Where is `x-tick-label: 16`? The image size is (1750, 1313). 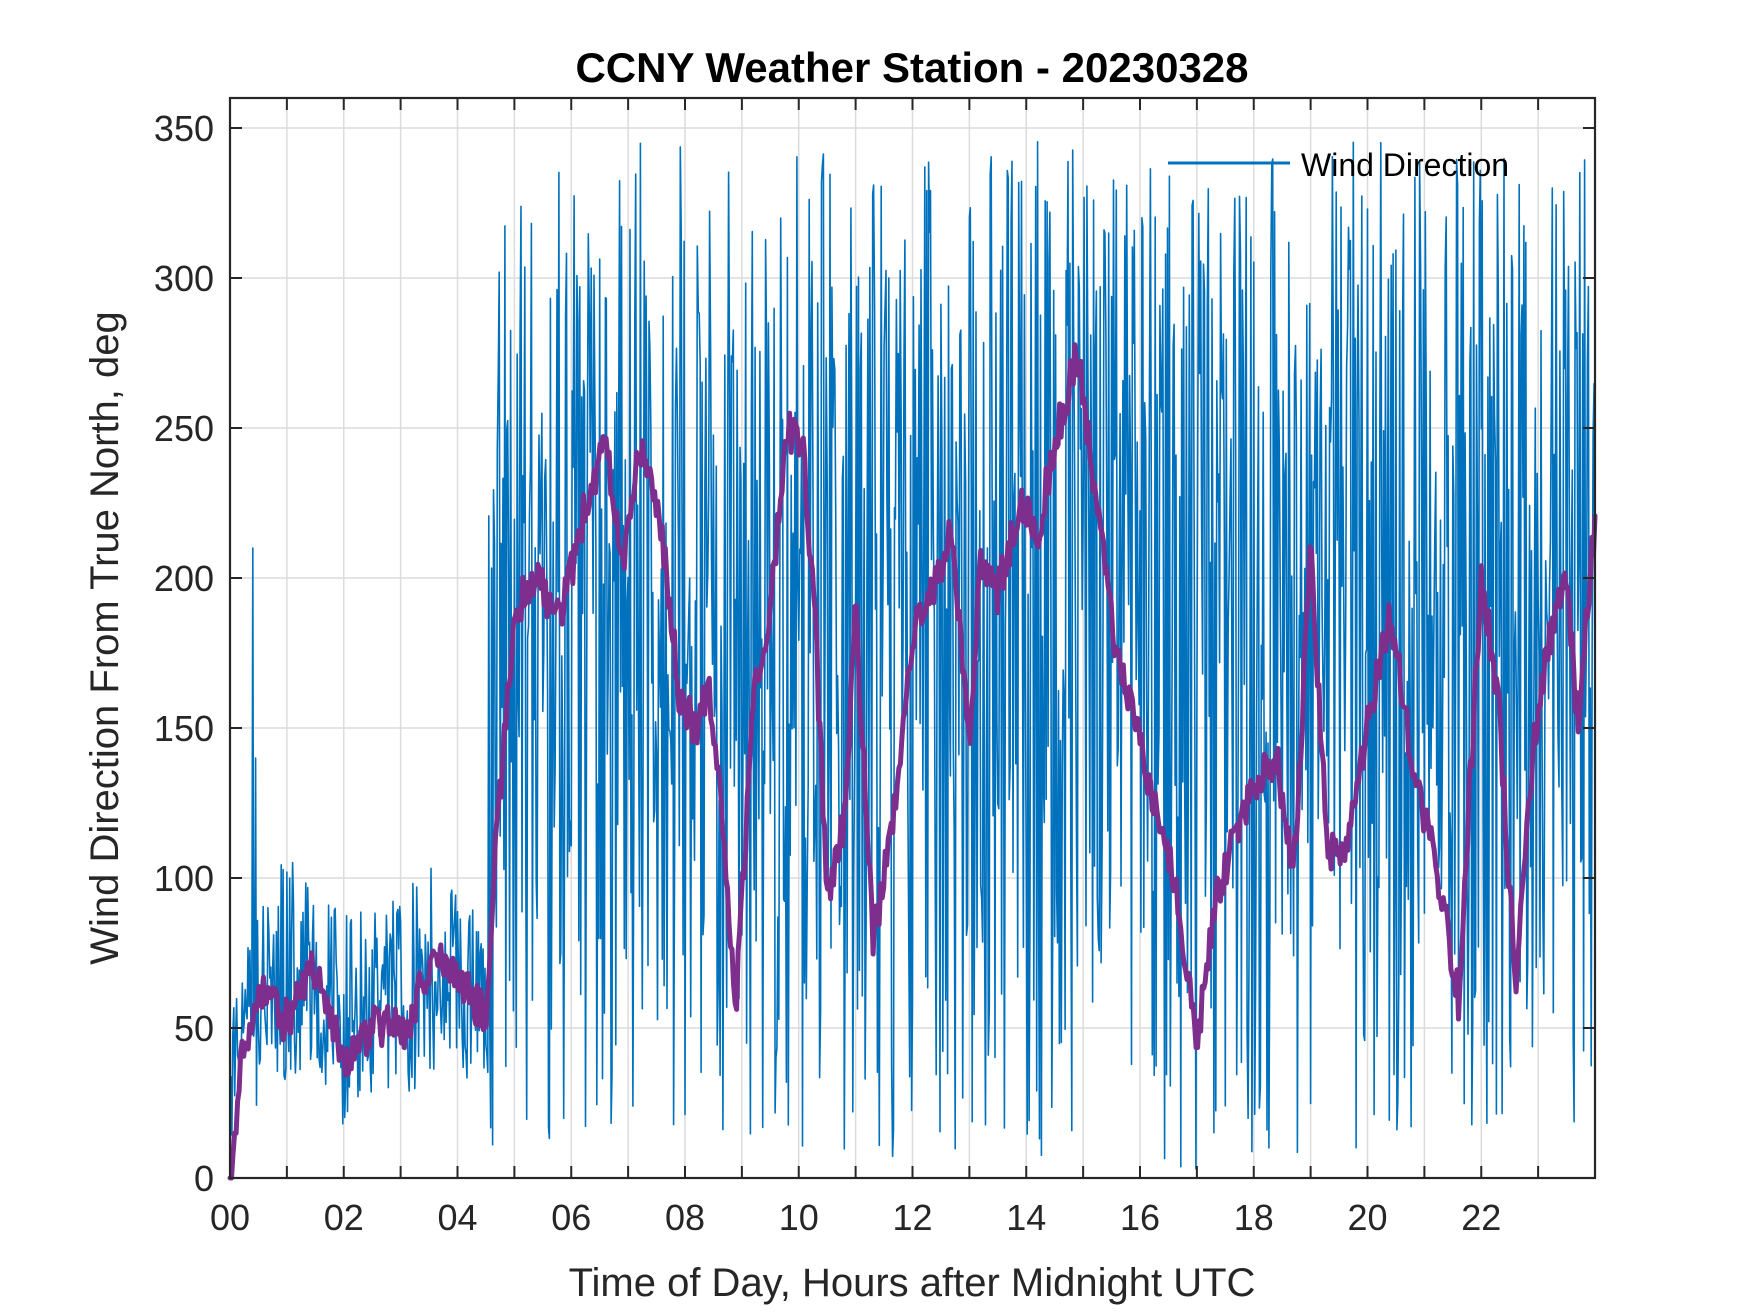 x-tick-label: 16 is located at coordinates (1140, 1217).